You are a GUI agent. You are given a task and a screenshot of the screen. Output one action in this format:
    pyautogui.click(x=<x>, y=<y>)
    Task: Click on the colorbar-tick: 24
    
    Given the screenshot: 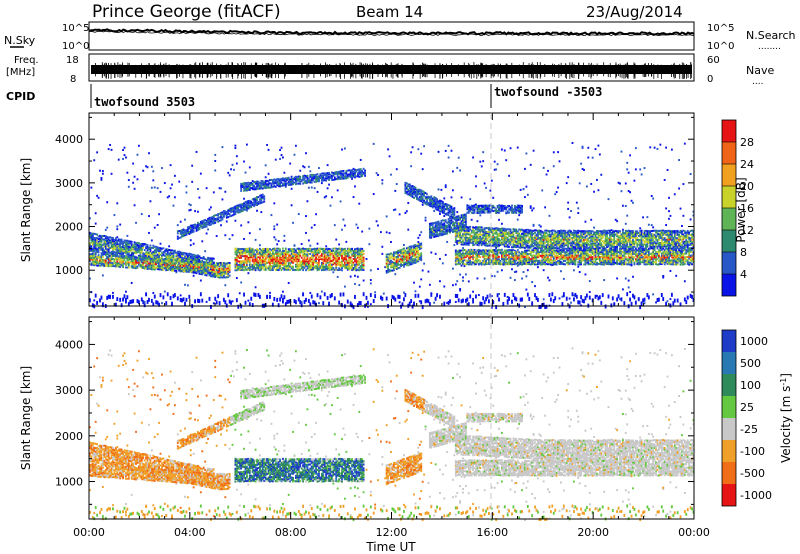 What is the action you would take?
    pyautogui.click(x=747, y=164)
    